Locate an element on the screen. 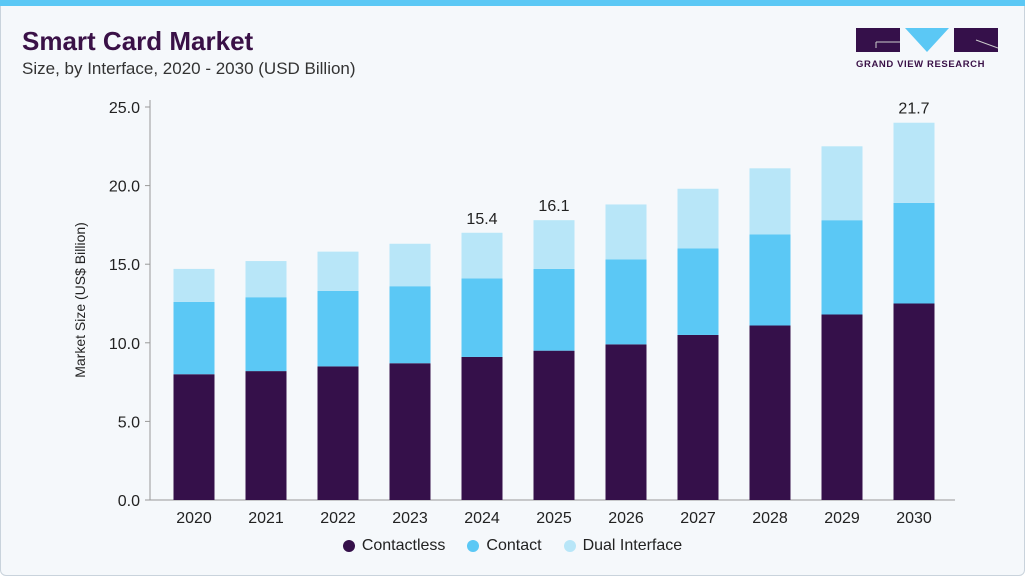 The height and width of the screenshot is (576, 1025). bar-contact-2024 is located at coordinates (482, 317).